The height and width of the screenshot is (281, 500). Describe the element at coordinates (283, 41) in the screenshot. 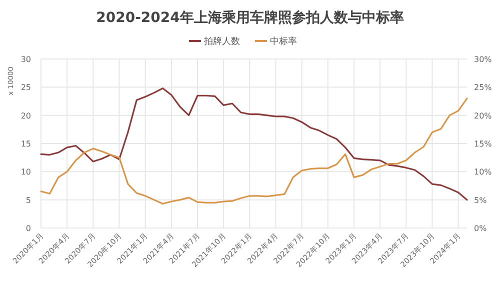

I see `legend-label: 中标率` at that location.